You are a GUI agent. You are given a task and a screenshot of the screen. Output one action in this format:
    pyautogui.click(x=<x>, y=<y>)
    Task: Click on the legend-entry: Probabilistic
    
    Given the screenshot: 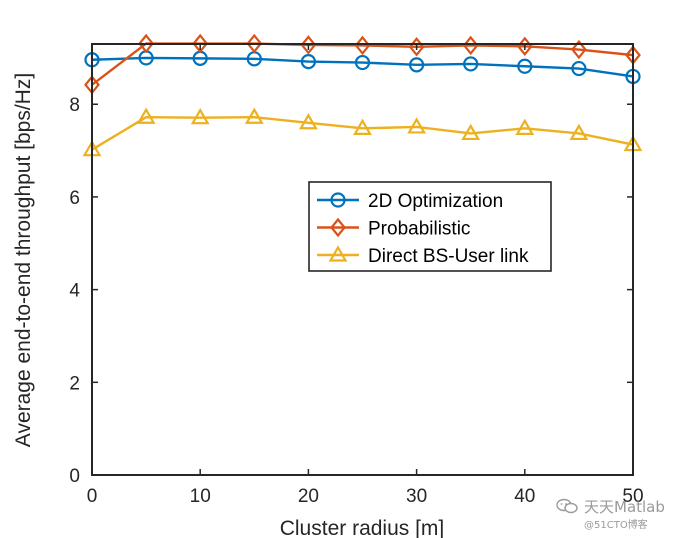 What is the action you would take?
    pyautogui.click(x=393, y=228)
    